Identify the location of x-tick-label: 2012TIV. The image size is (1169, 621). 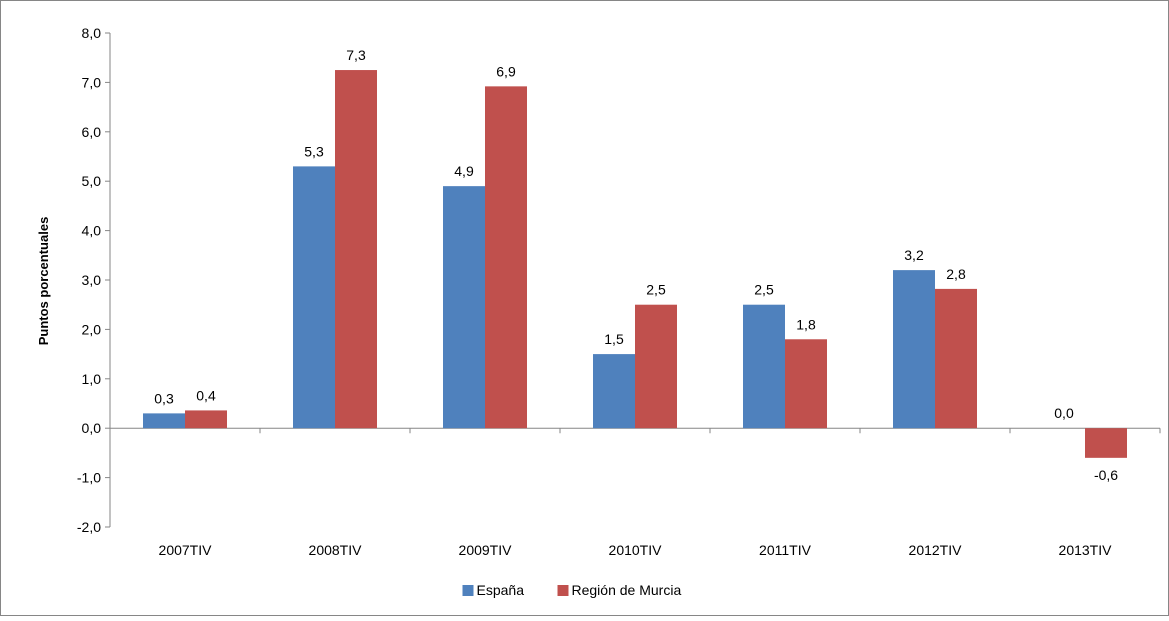
(936, 550).